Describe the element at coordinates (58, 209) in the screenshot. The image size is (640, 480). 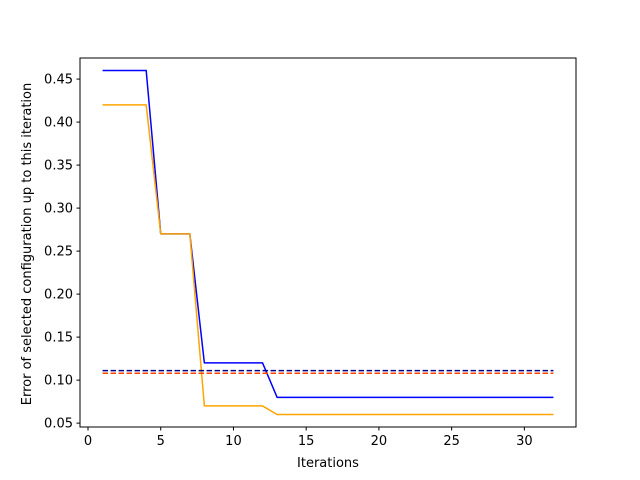
I see `y-tick-label: 0.30` at that location.